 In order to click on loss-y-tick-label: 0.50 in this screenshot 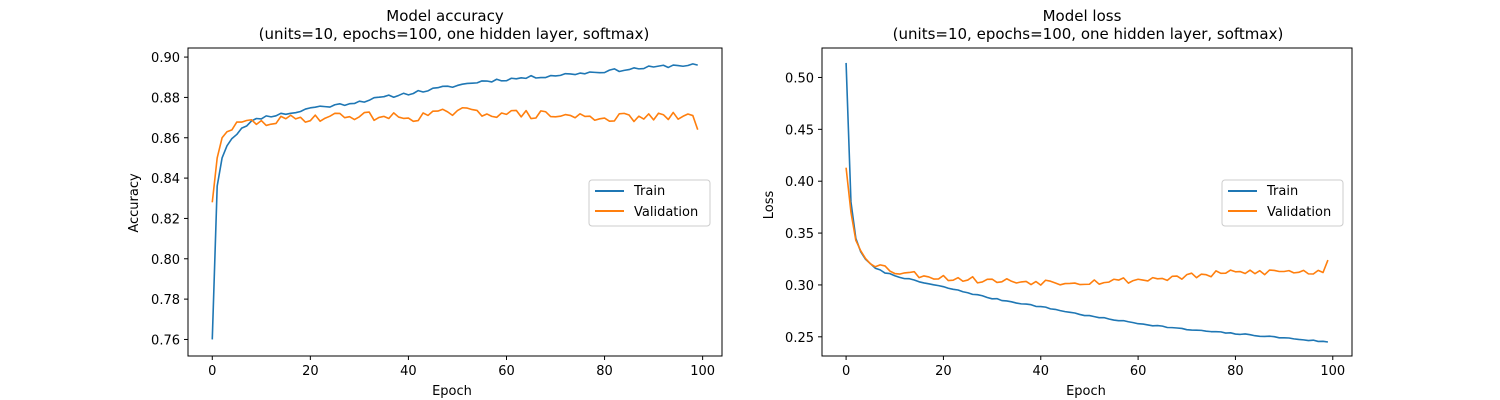, I will do `click(799, 78)`.